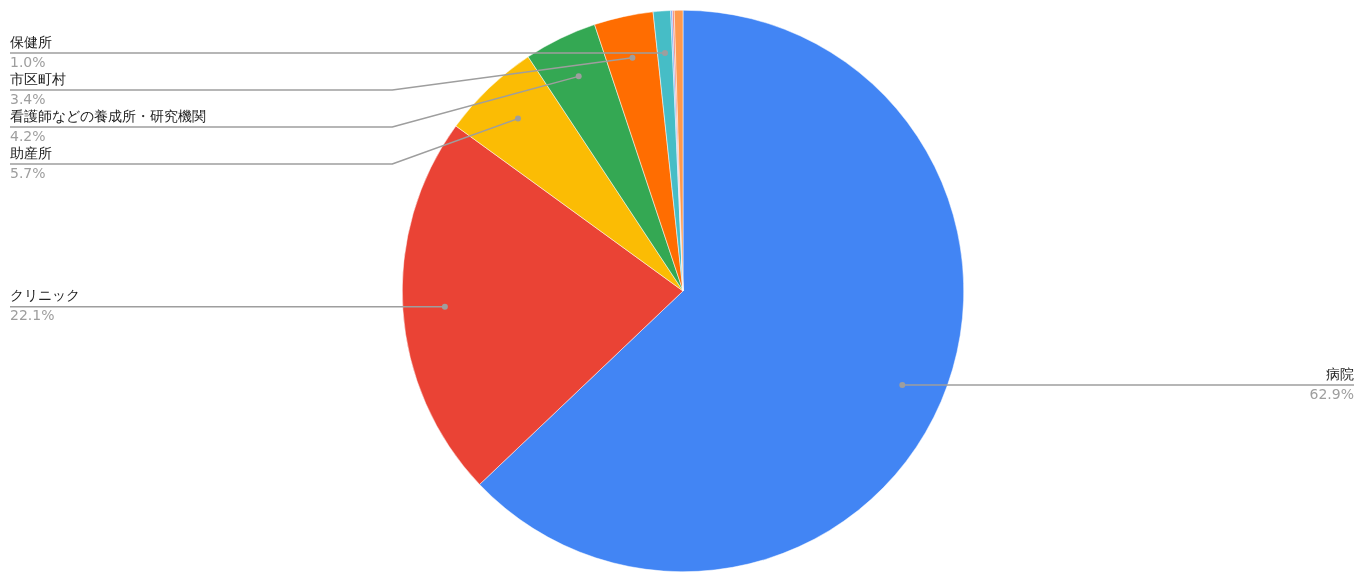 This screenshot has width=1364, height=575. Describe the element at coordinates (45, 295) in the screenshot. I see `slice-label: クリニック` at that location.